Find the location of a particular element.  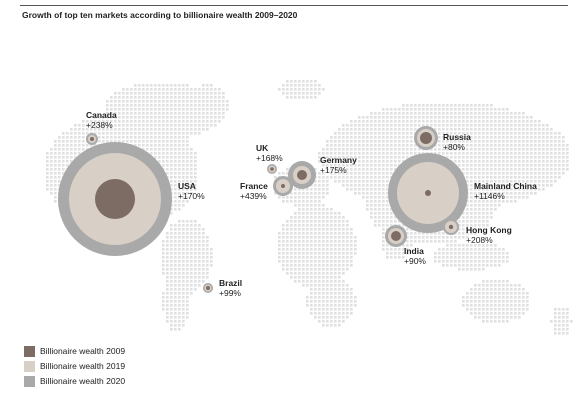

legend-swatch-2020 is located at coordinates (29, 381).